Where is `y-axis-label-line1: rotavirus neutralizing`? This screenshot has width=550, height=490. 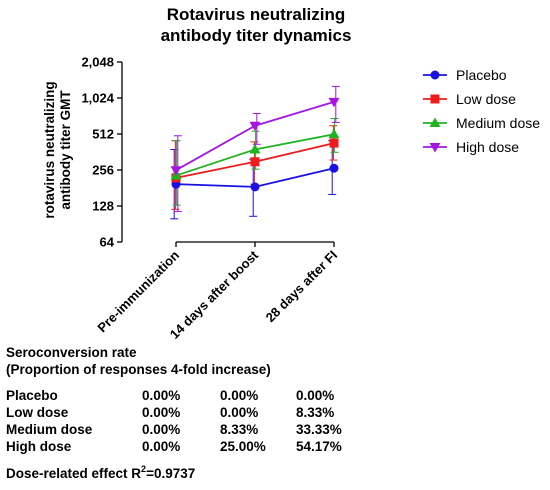
y-axis-label-line1: rotavirus neutralizing is located at coordinates (49, 149).